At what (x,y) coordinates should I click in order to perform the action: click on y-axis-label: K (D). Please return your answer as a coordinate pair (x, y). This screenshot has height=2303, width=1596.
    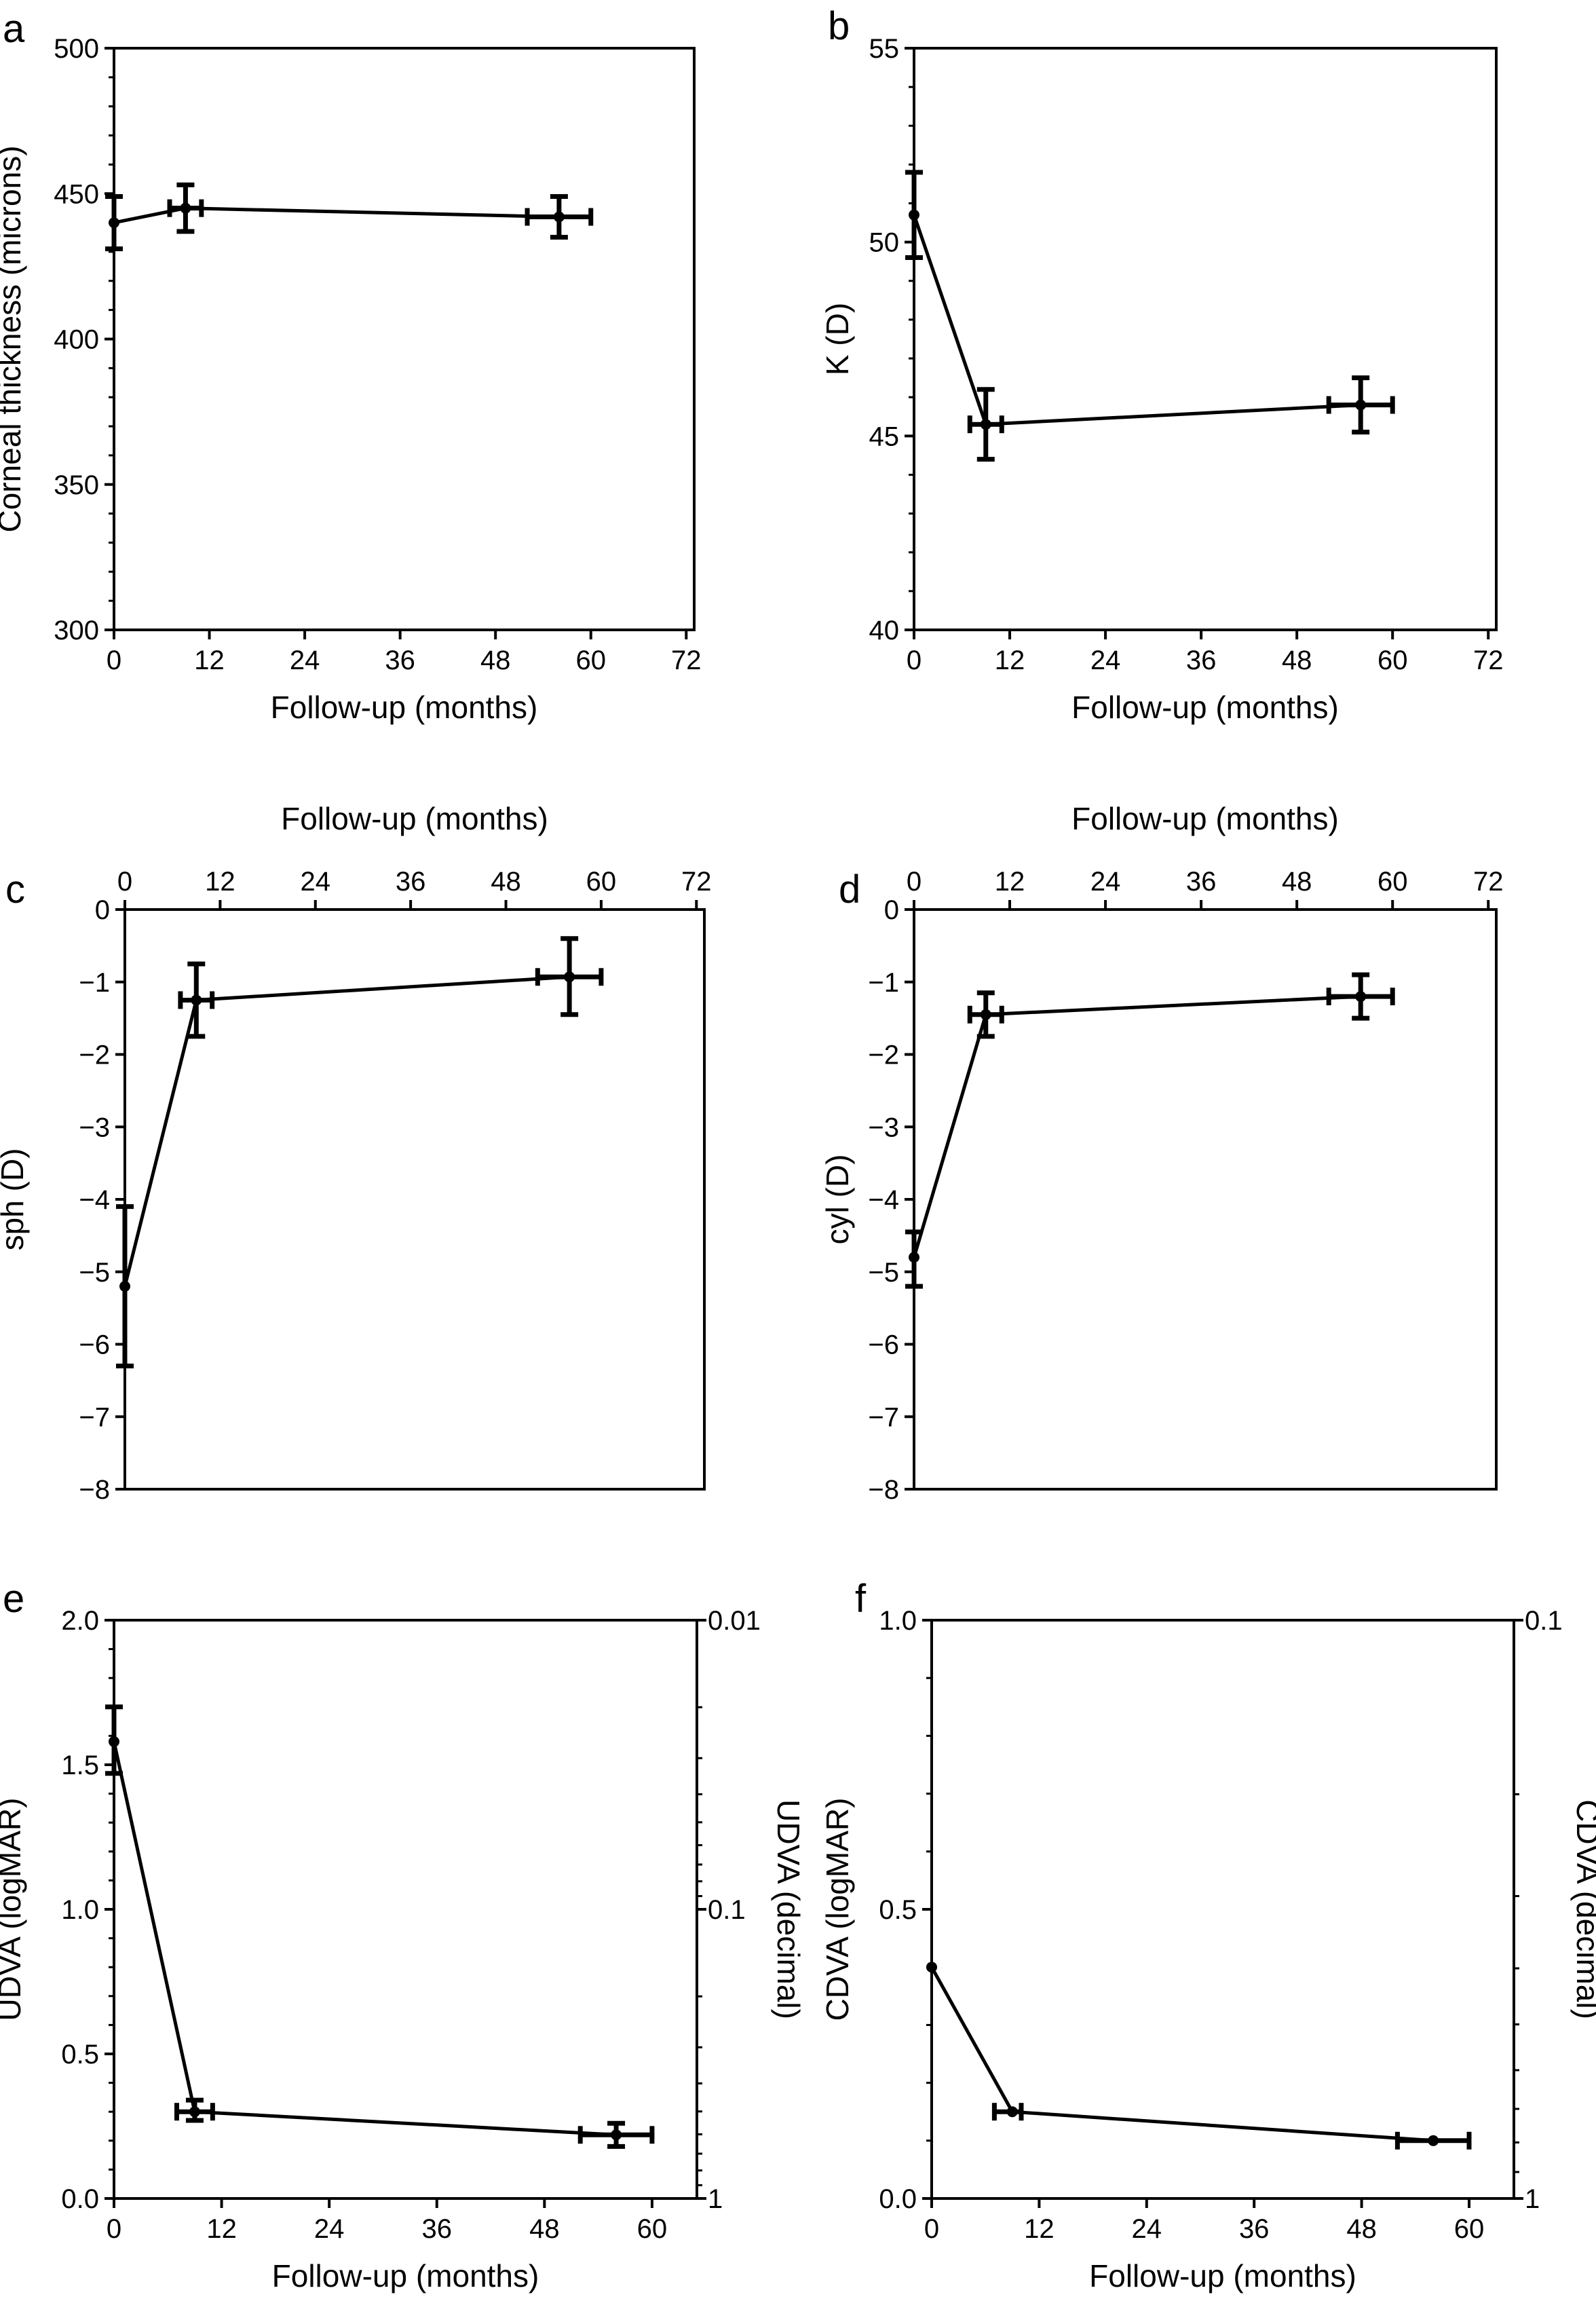
    Looking at the image, I should click on (837, 339).